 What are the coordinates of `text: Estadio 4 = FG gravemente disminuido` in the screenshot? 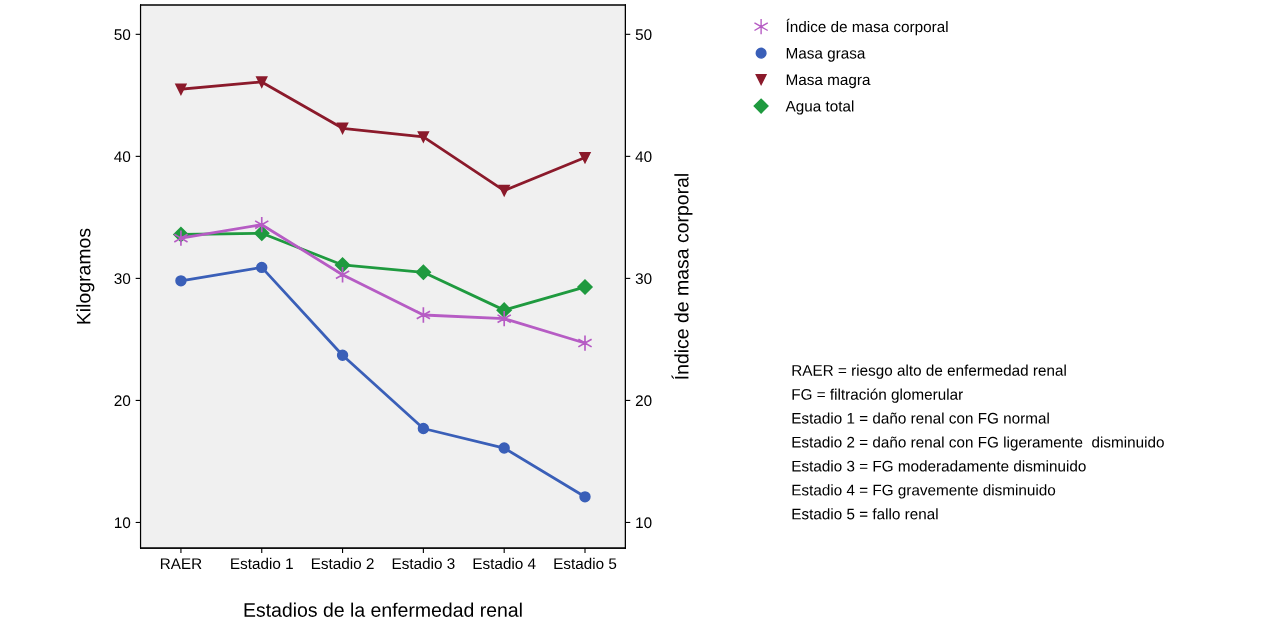 It's located at (924, 491).